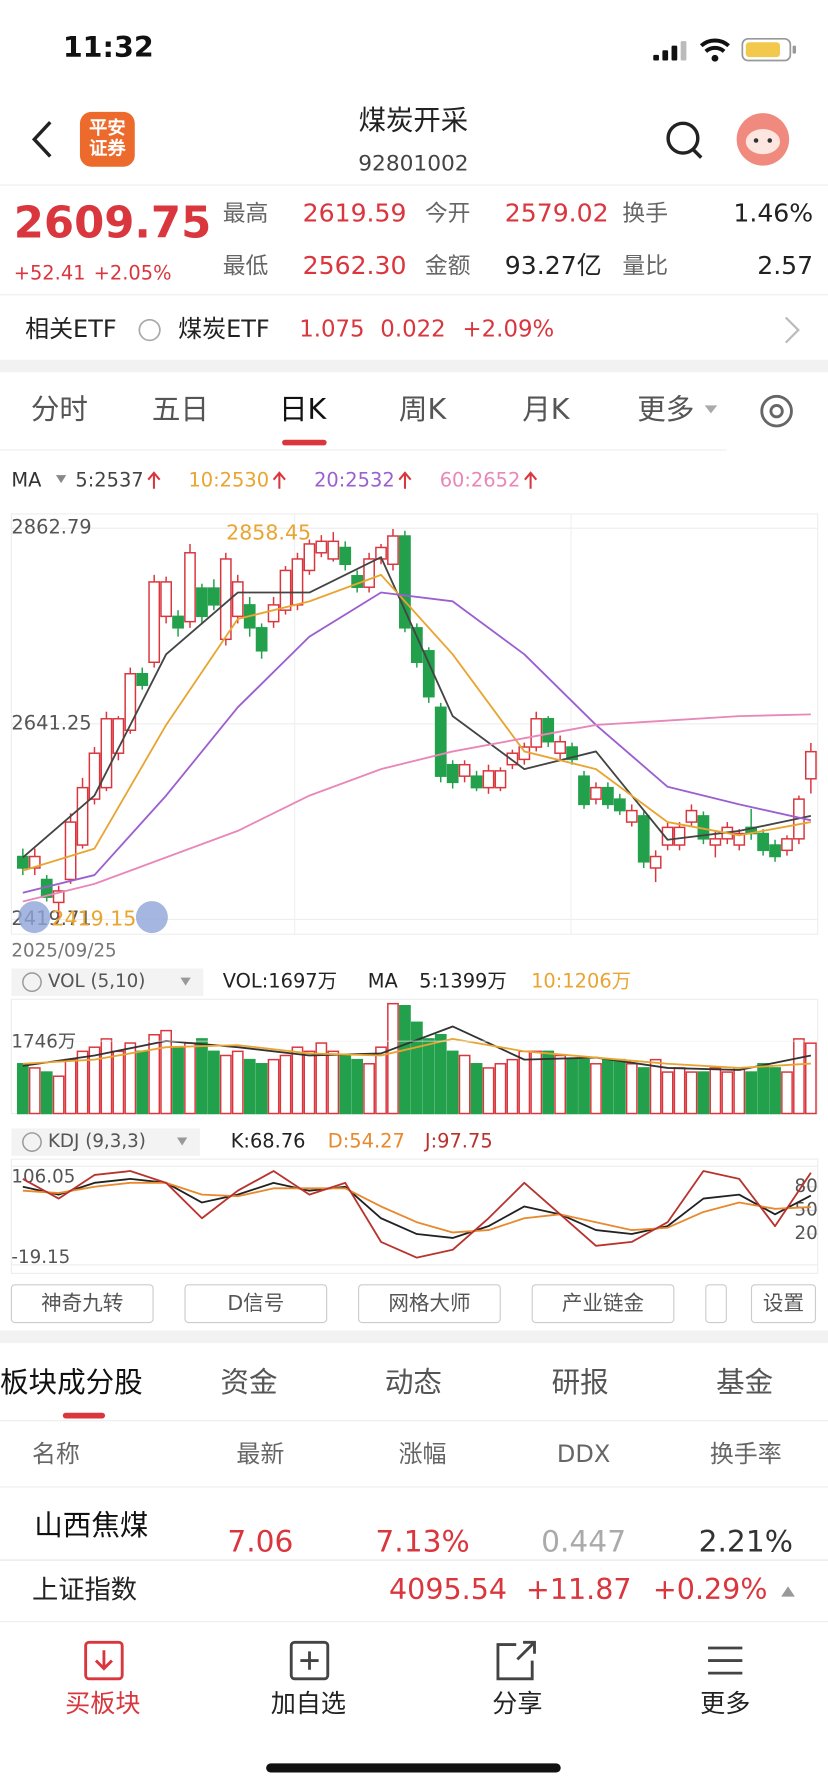 The width and height of the screenshot is (828, 1792). What do you see at coordinates (41, 139) in the screenshot?
I see `back-button` at bounding box center [41, 139].